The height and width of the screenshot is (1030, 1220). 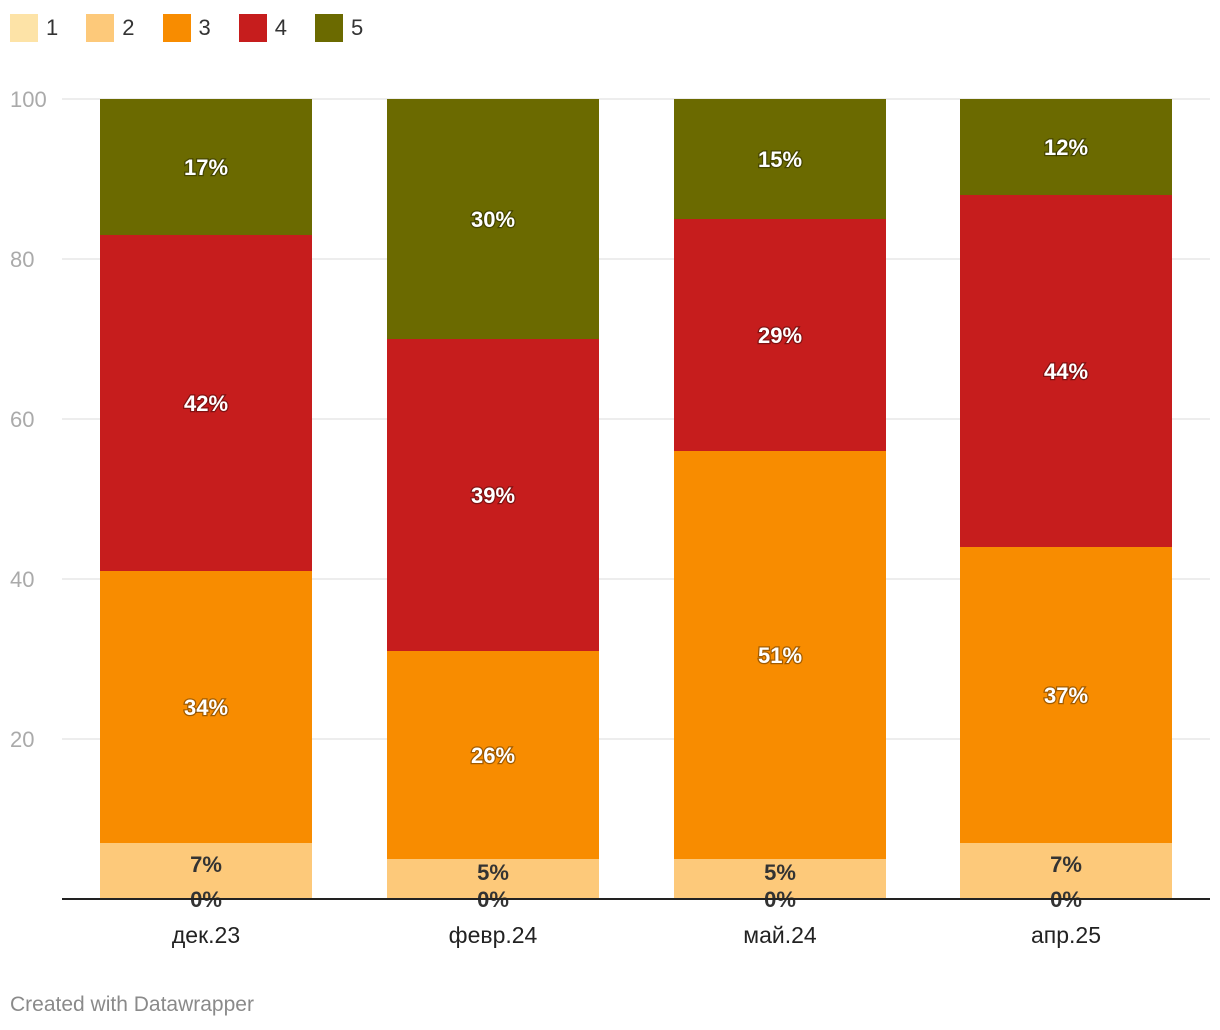 I want to click on y-tick-label: 100, so click(x=28, y=99).